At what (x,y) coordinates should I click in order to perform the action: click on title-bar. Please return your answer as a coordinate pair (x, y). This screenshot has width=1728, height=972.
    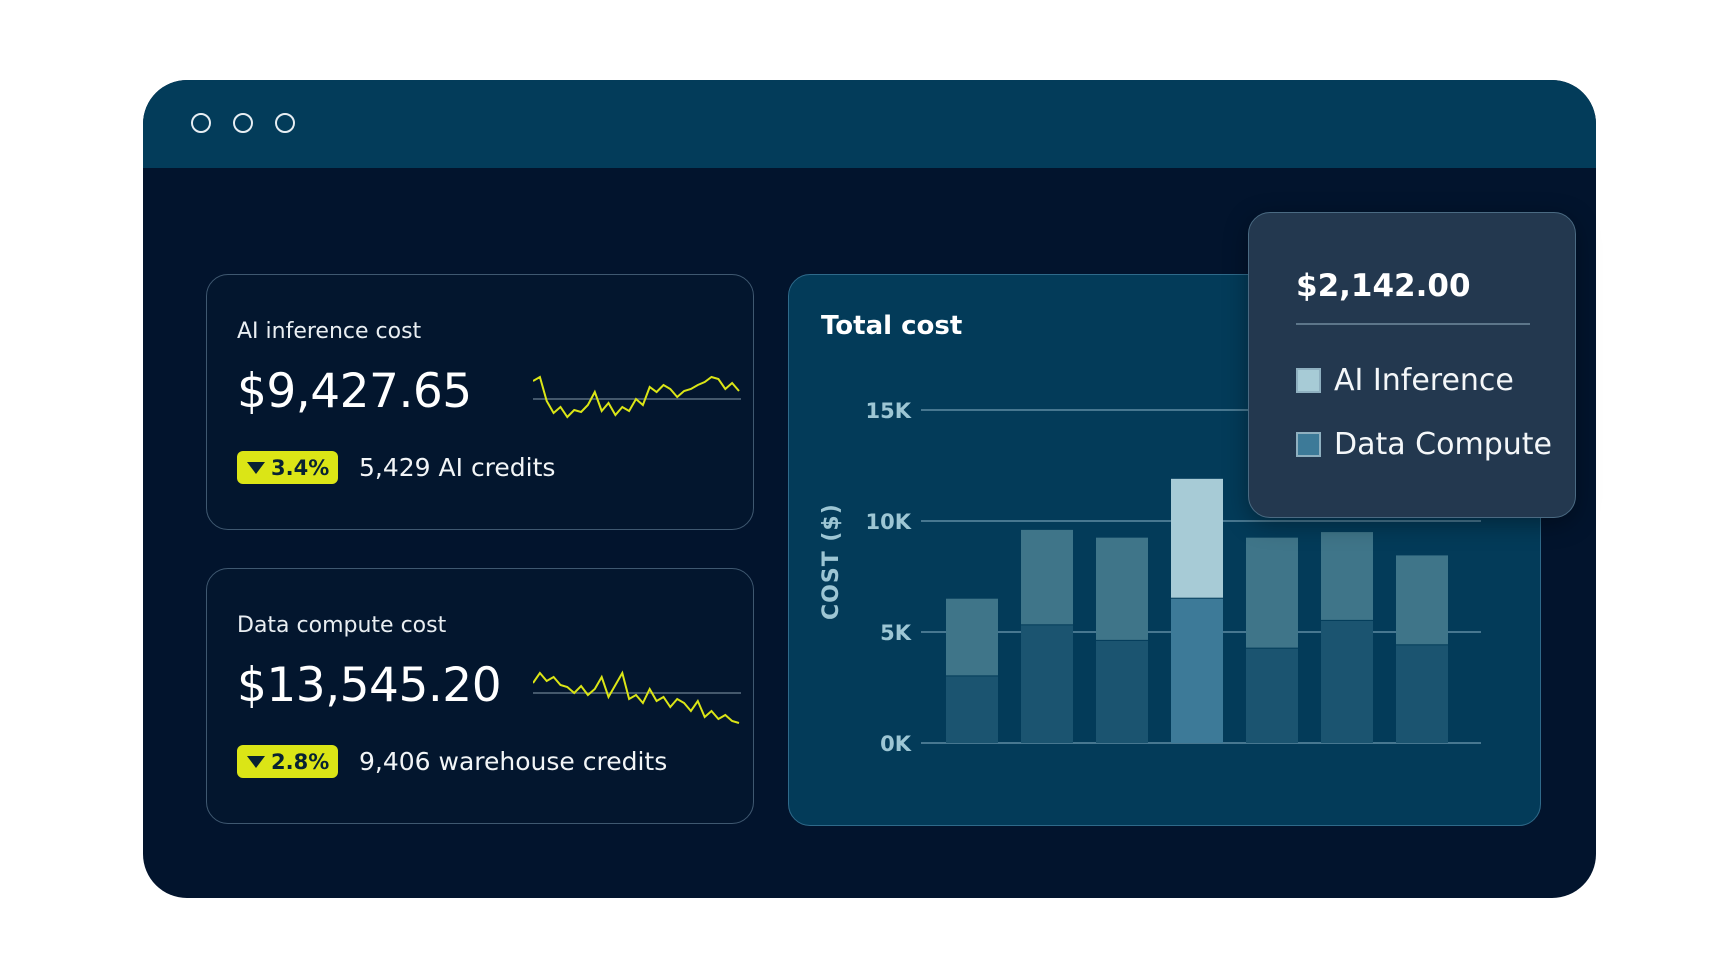
    Looking at the image, I should click on (869, 124).